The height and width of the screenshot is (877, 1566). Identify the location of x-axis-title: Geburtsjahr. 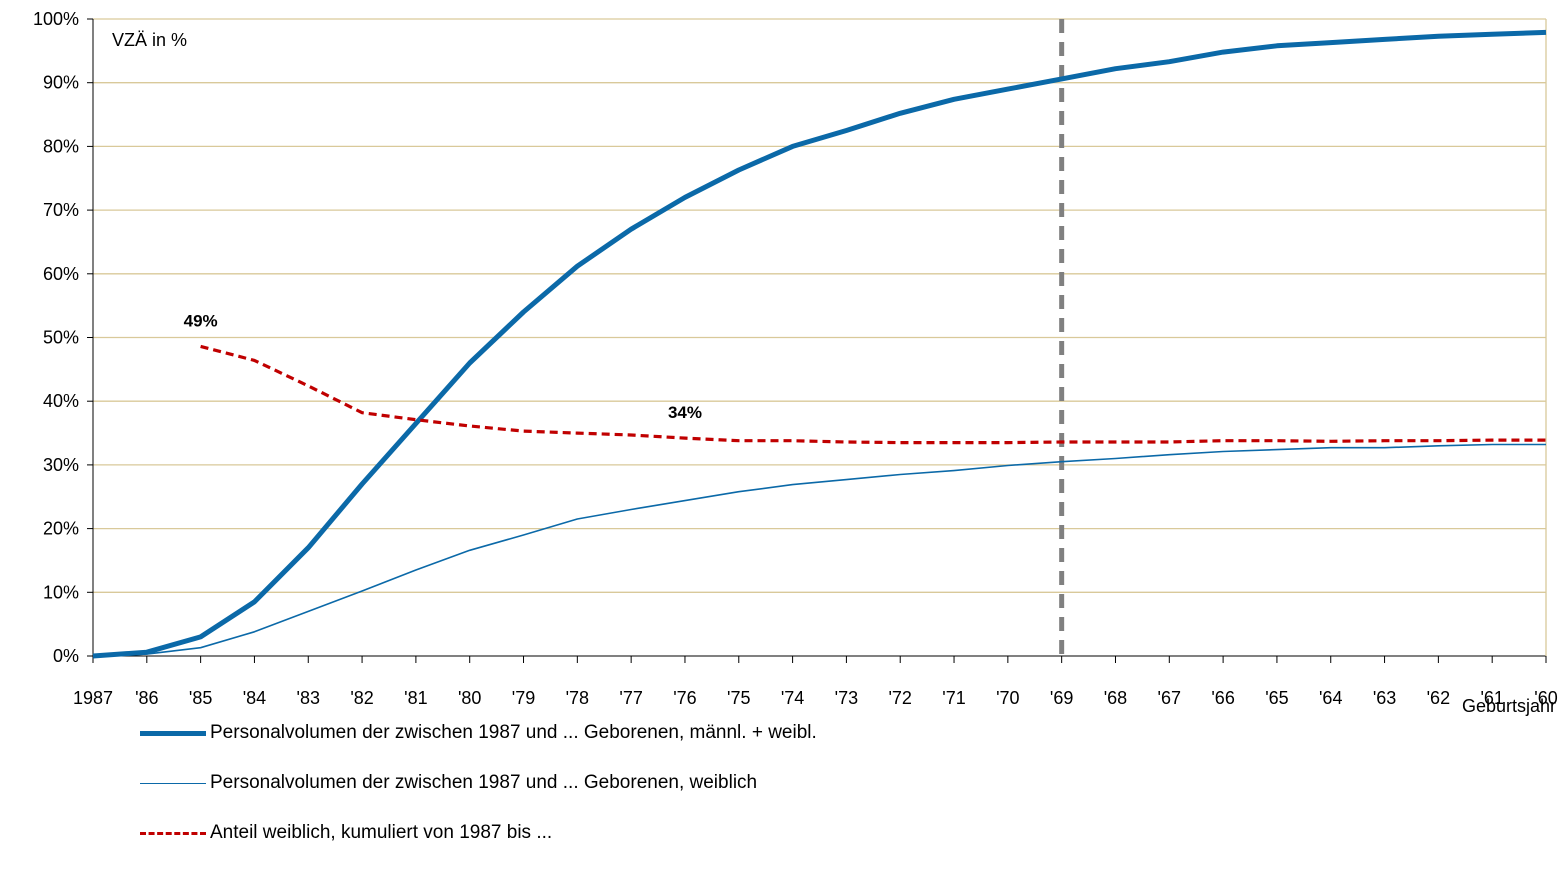
(1509, 706).